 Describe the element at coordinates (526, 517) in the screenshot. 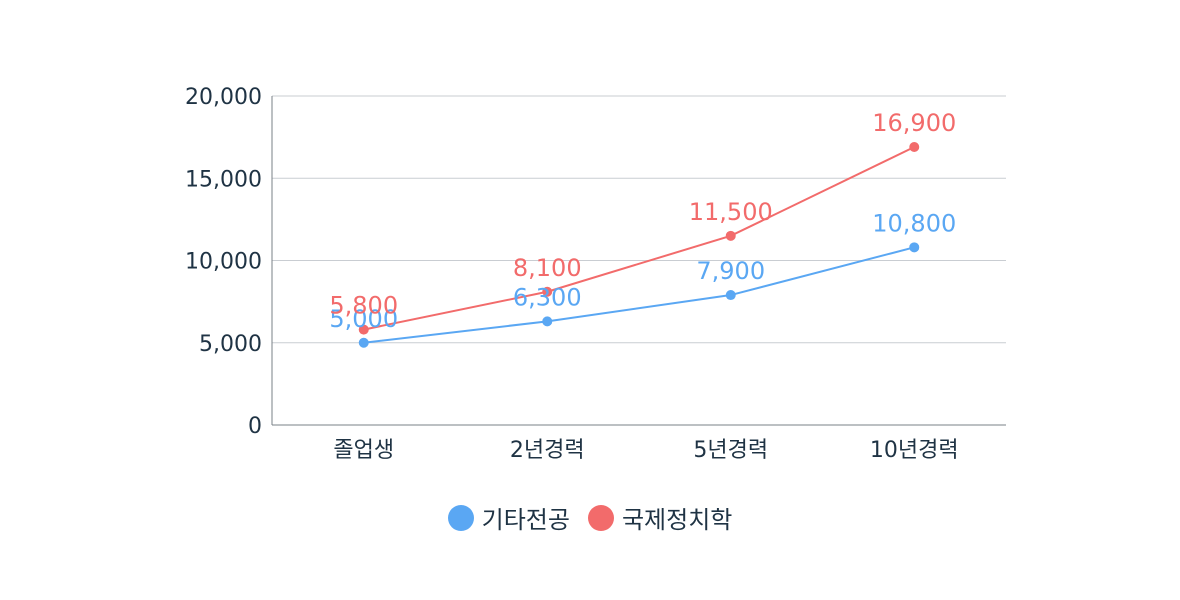

I see `legend-label: 기타전공` at that location.